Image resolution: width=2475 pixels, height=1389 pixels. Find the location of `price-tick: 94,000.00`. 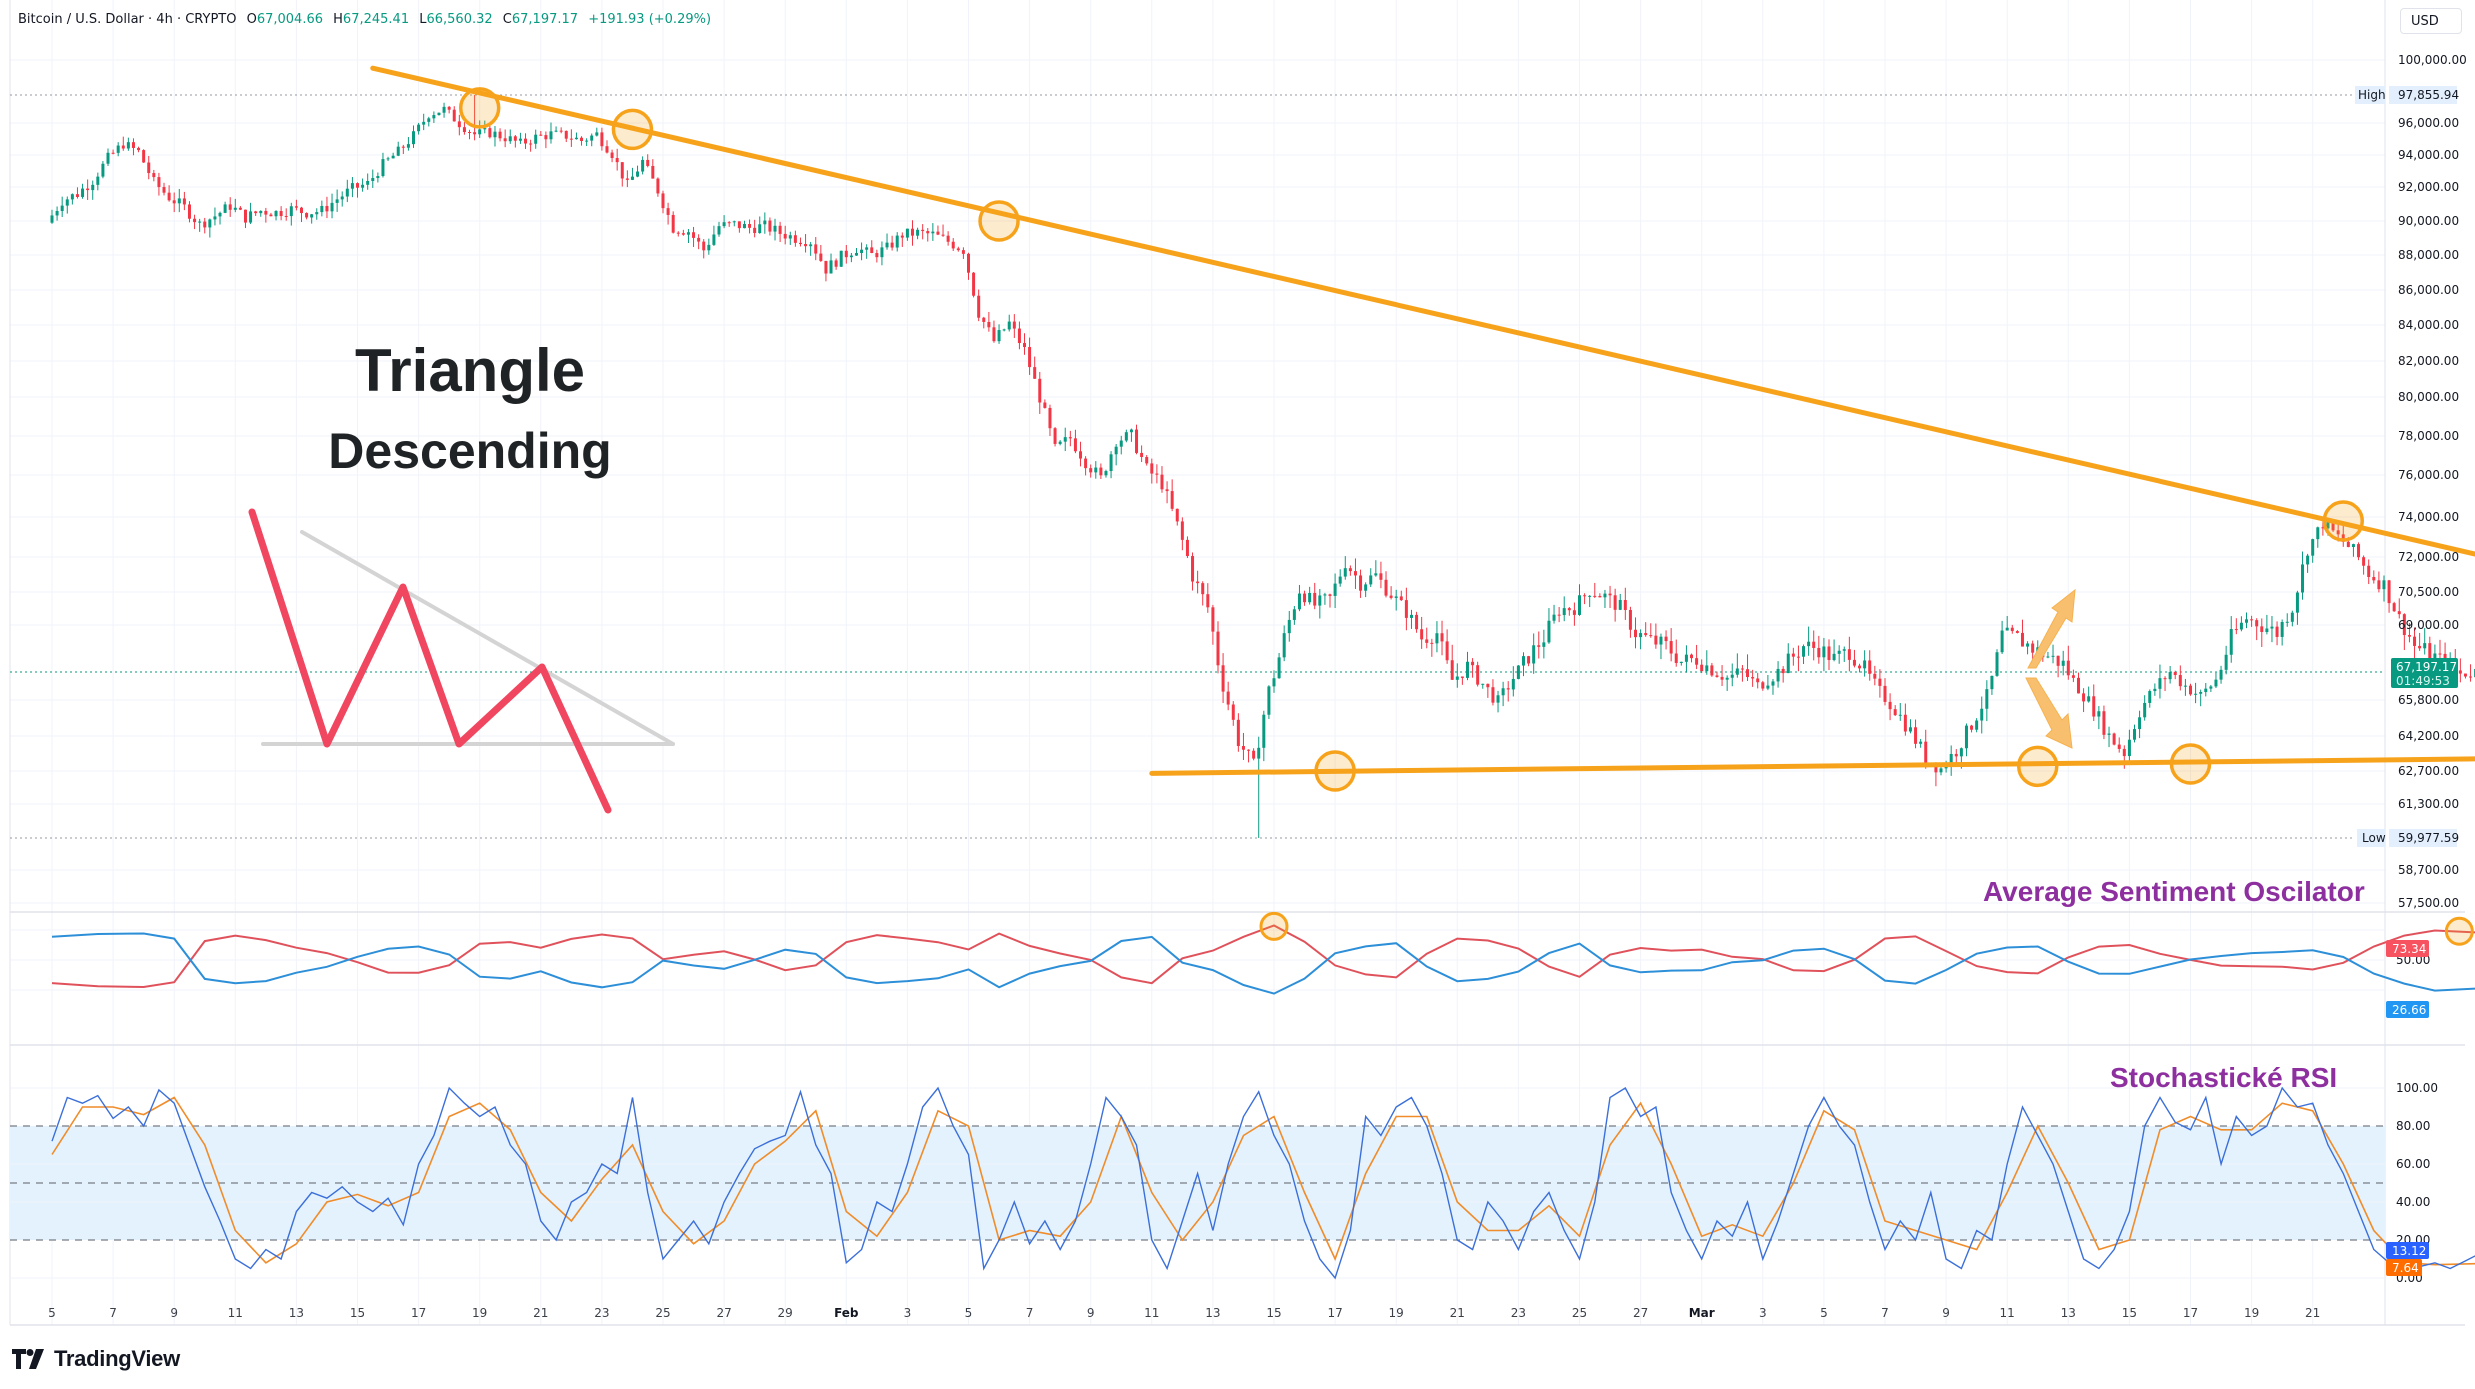

price-tick: 94,000.00 is located at coordinates (2428, 155).